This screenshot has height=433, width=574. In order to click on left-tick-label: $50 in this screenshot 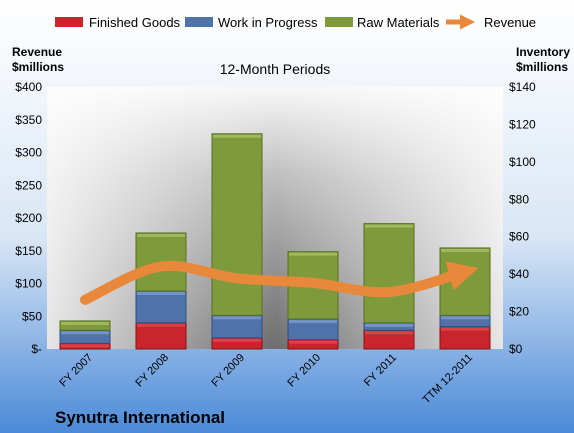, I will do `click(32, 316)`.